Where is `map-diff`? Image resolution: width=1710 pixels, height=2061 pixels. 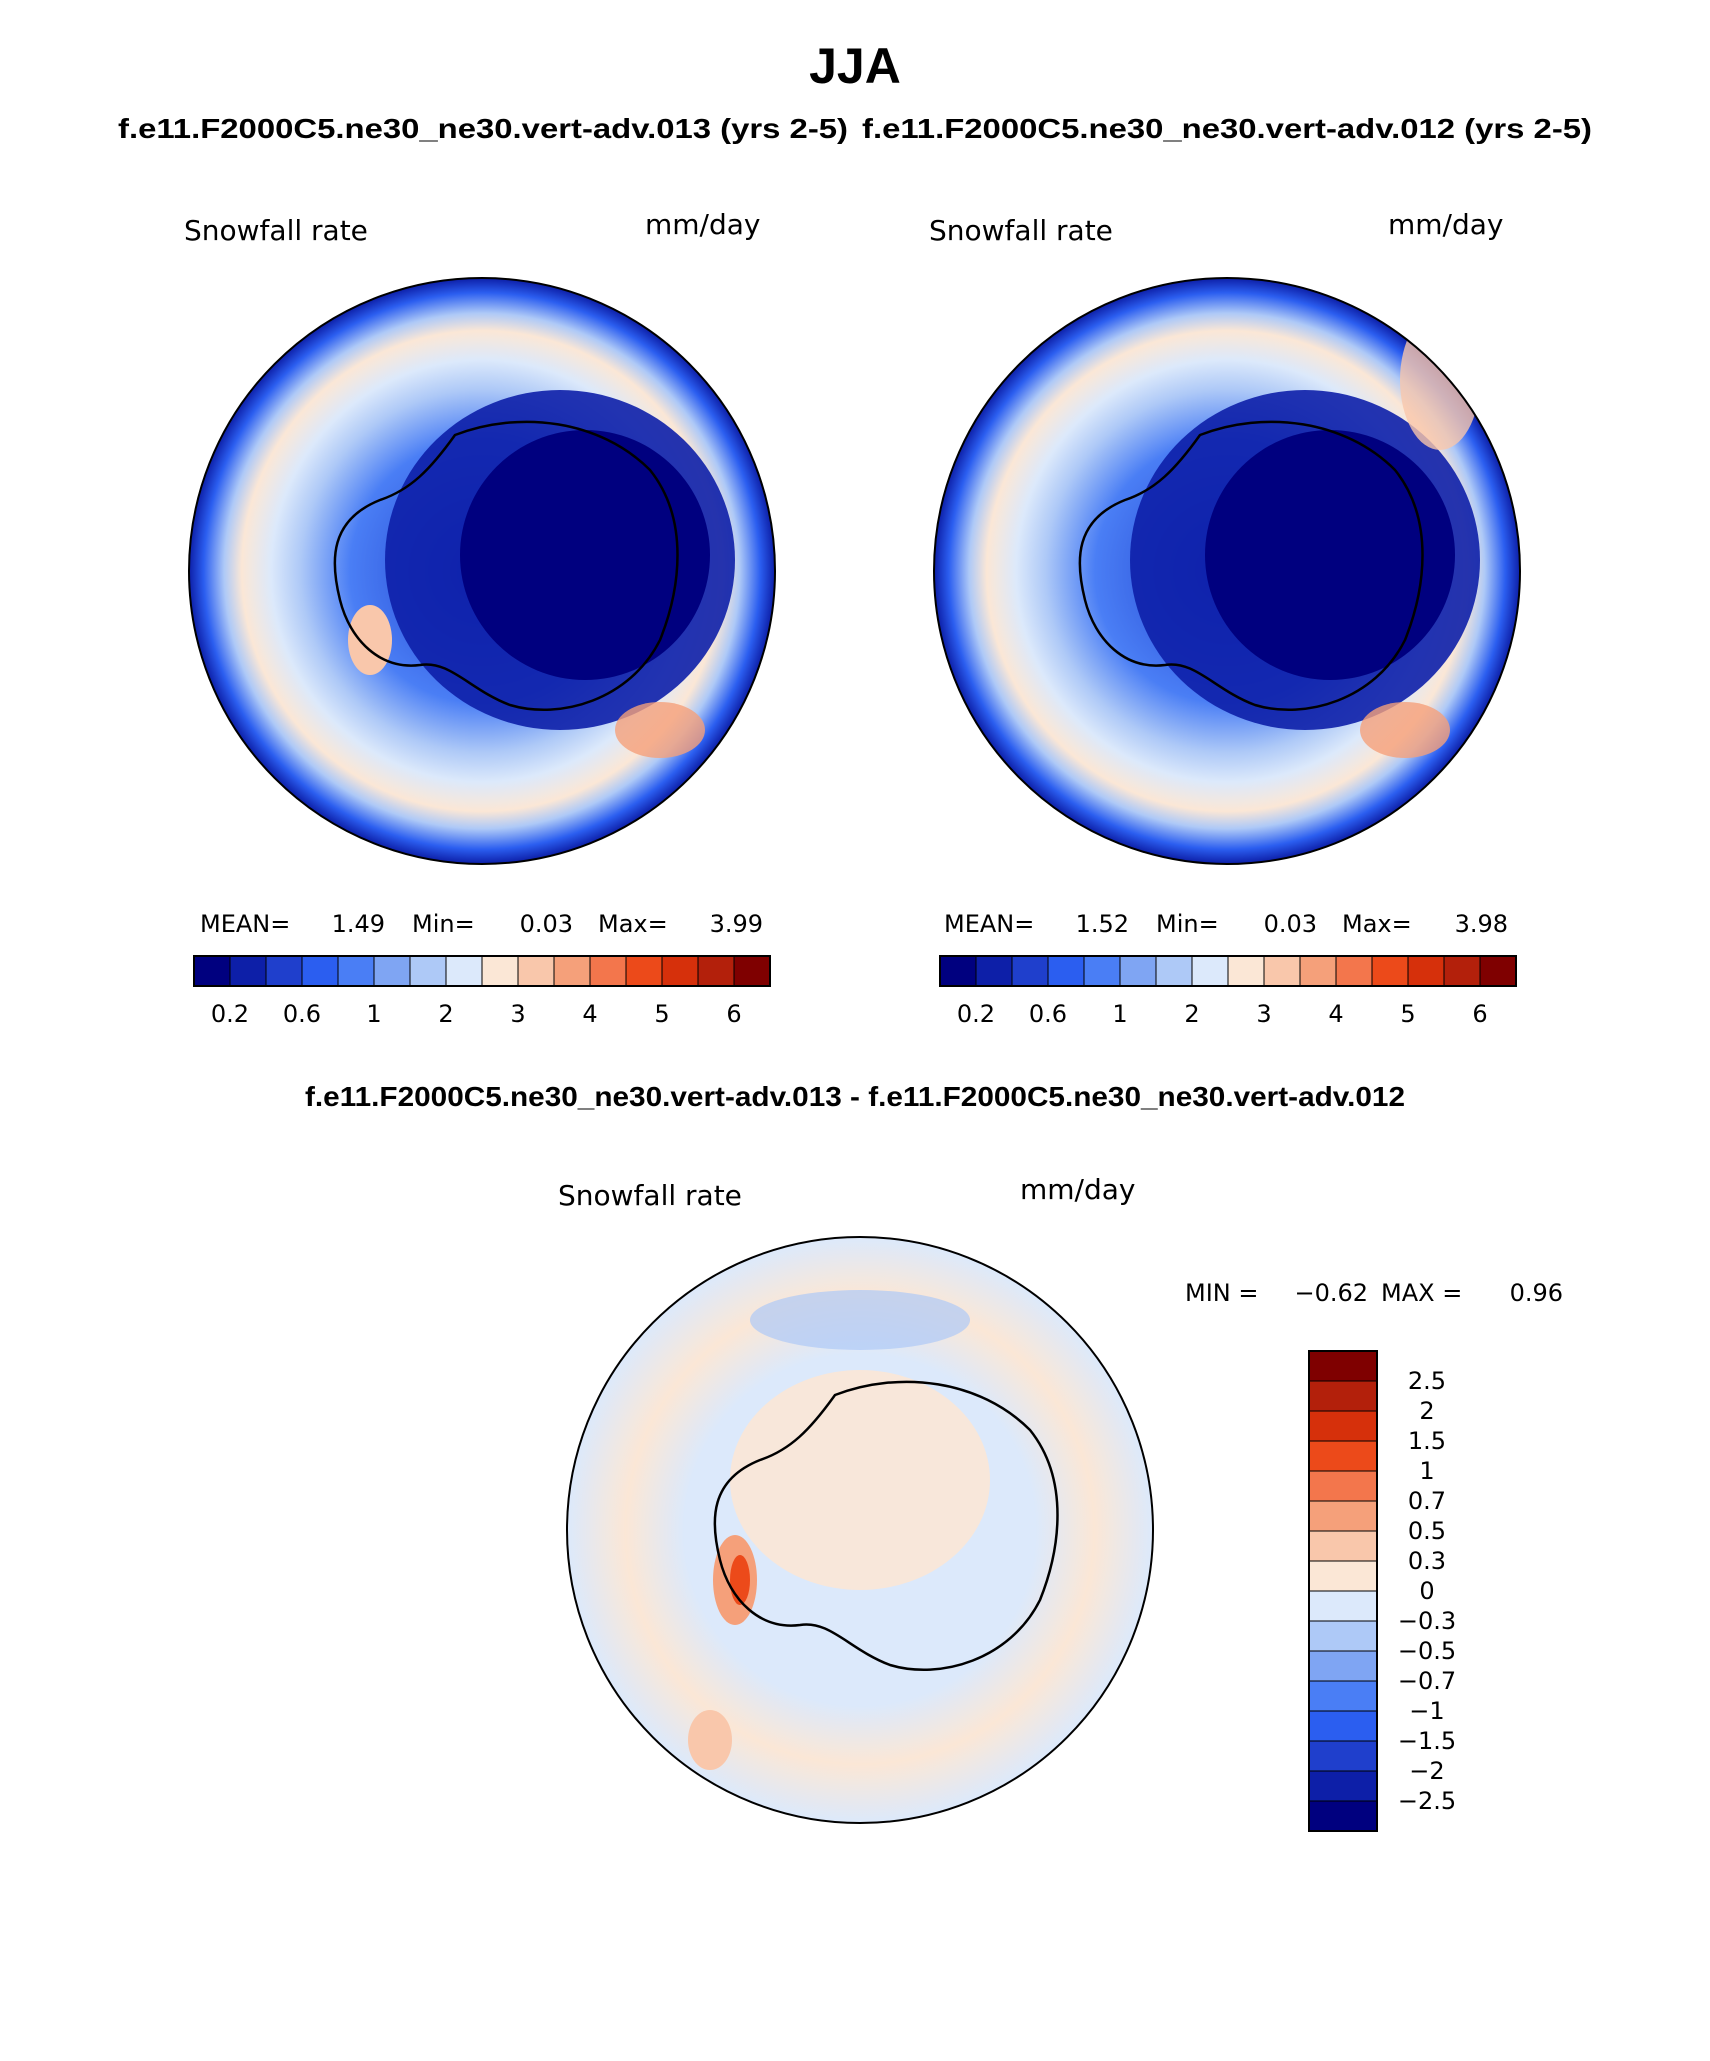 map-diff is located at coordinates (860, 1530).